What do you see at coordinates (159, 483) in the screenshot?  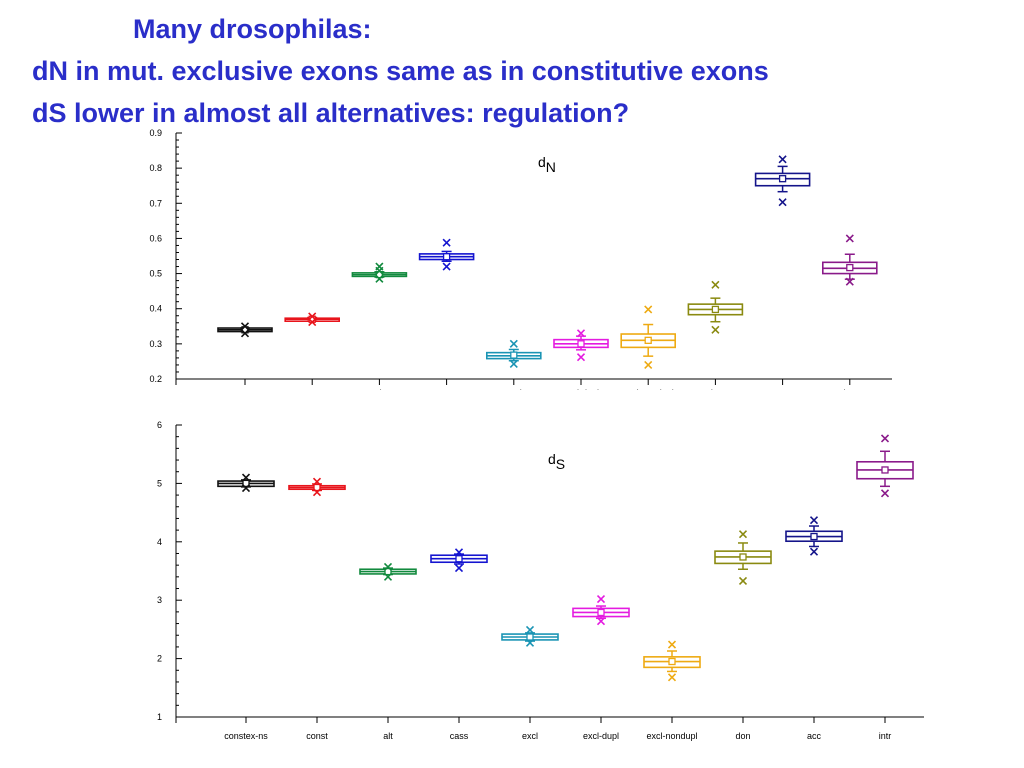 I see `y-tick-label: 5` at bounding box center [159, 483].